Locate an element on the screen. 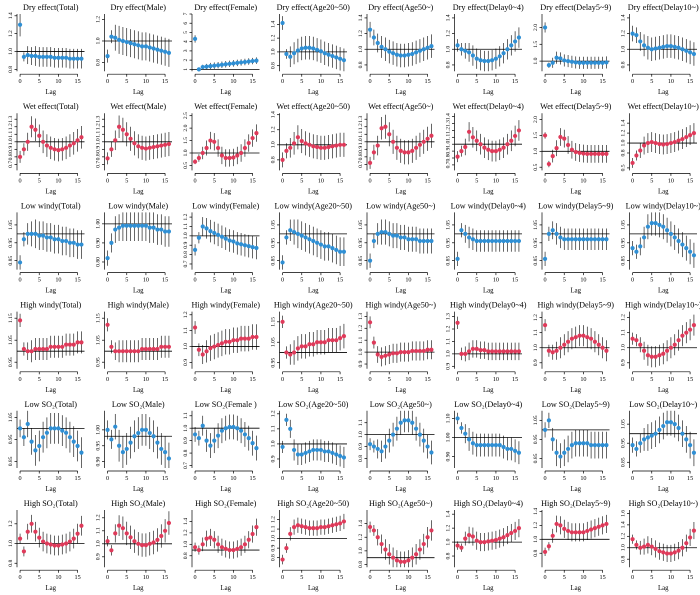 Image resolution: width=700 pixels, height=595 pixels. panel-35: Low SO₂(Age20~50) 0 5 10 15 Lag 0.9 1.0 1.1 1.2 is located at coordinates (310, 446).